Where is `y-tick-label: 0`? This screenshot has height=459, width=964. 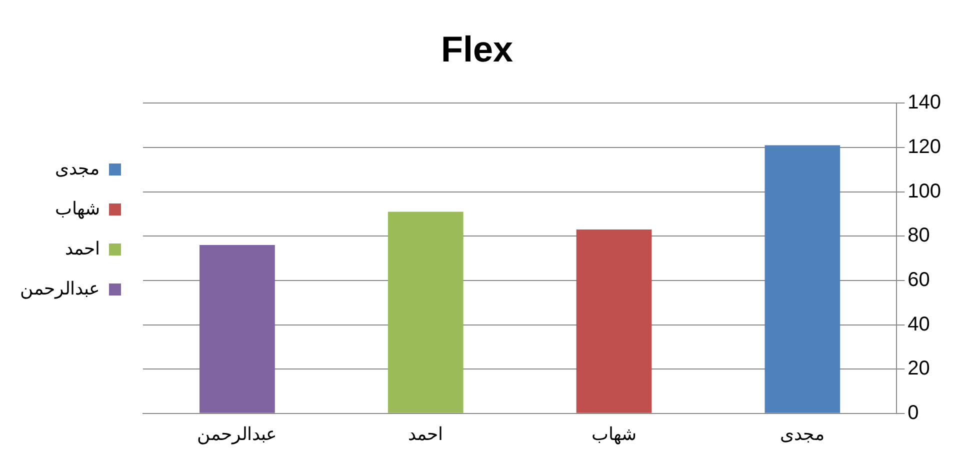
y-tick-label: 0 is located at coordinates (913, 413).